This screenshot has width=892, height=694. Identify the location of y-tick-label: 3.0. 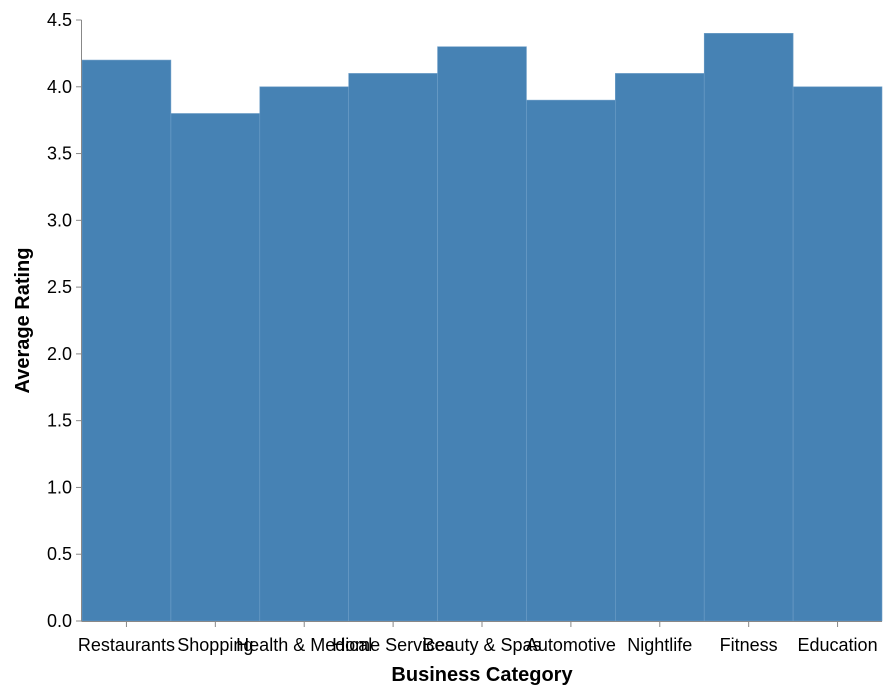
(59, 220).